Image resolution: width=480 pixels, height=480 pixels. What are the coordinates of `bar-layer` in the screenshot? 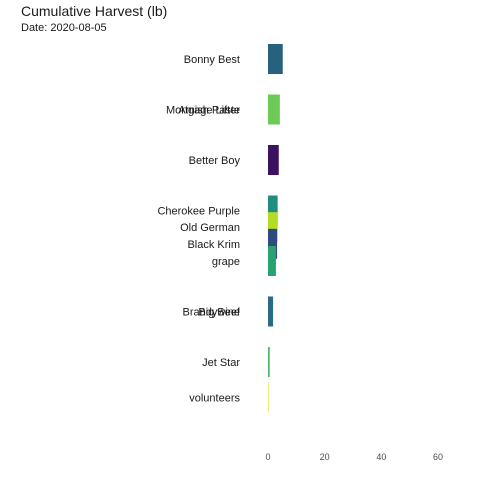 It's located at (275, 228).